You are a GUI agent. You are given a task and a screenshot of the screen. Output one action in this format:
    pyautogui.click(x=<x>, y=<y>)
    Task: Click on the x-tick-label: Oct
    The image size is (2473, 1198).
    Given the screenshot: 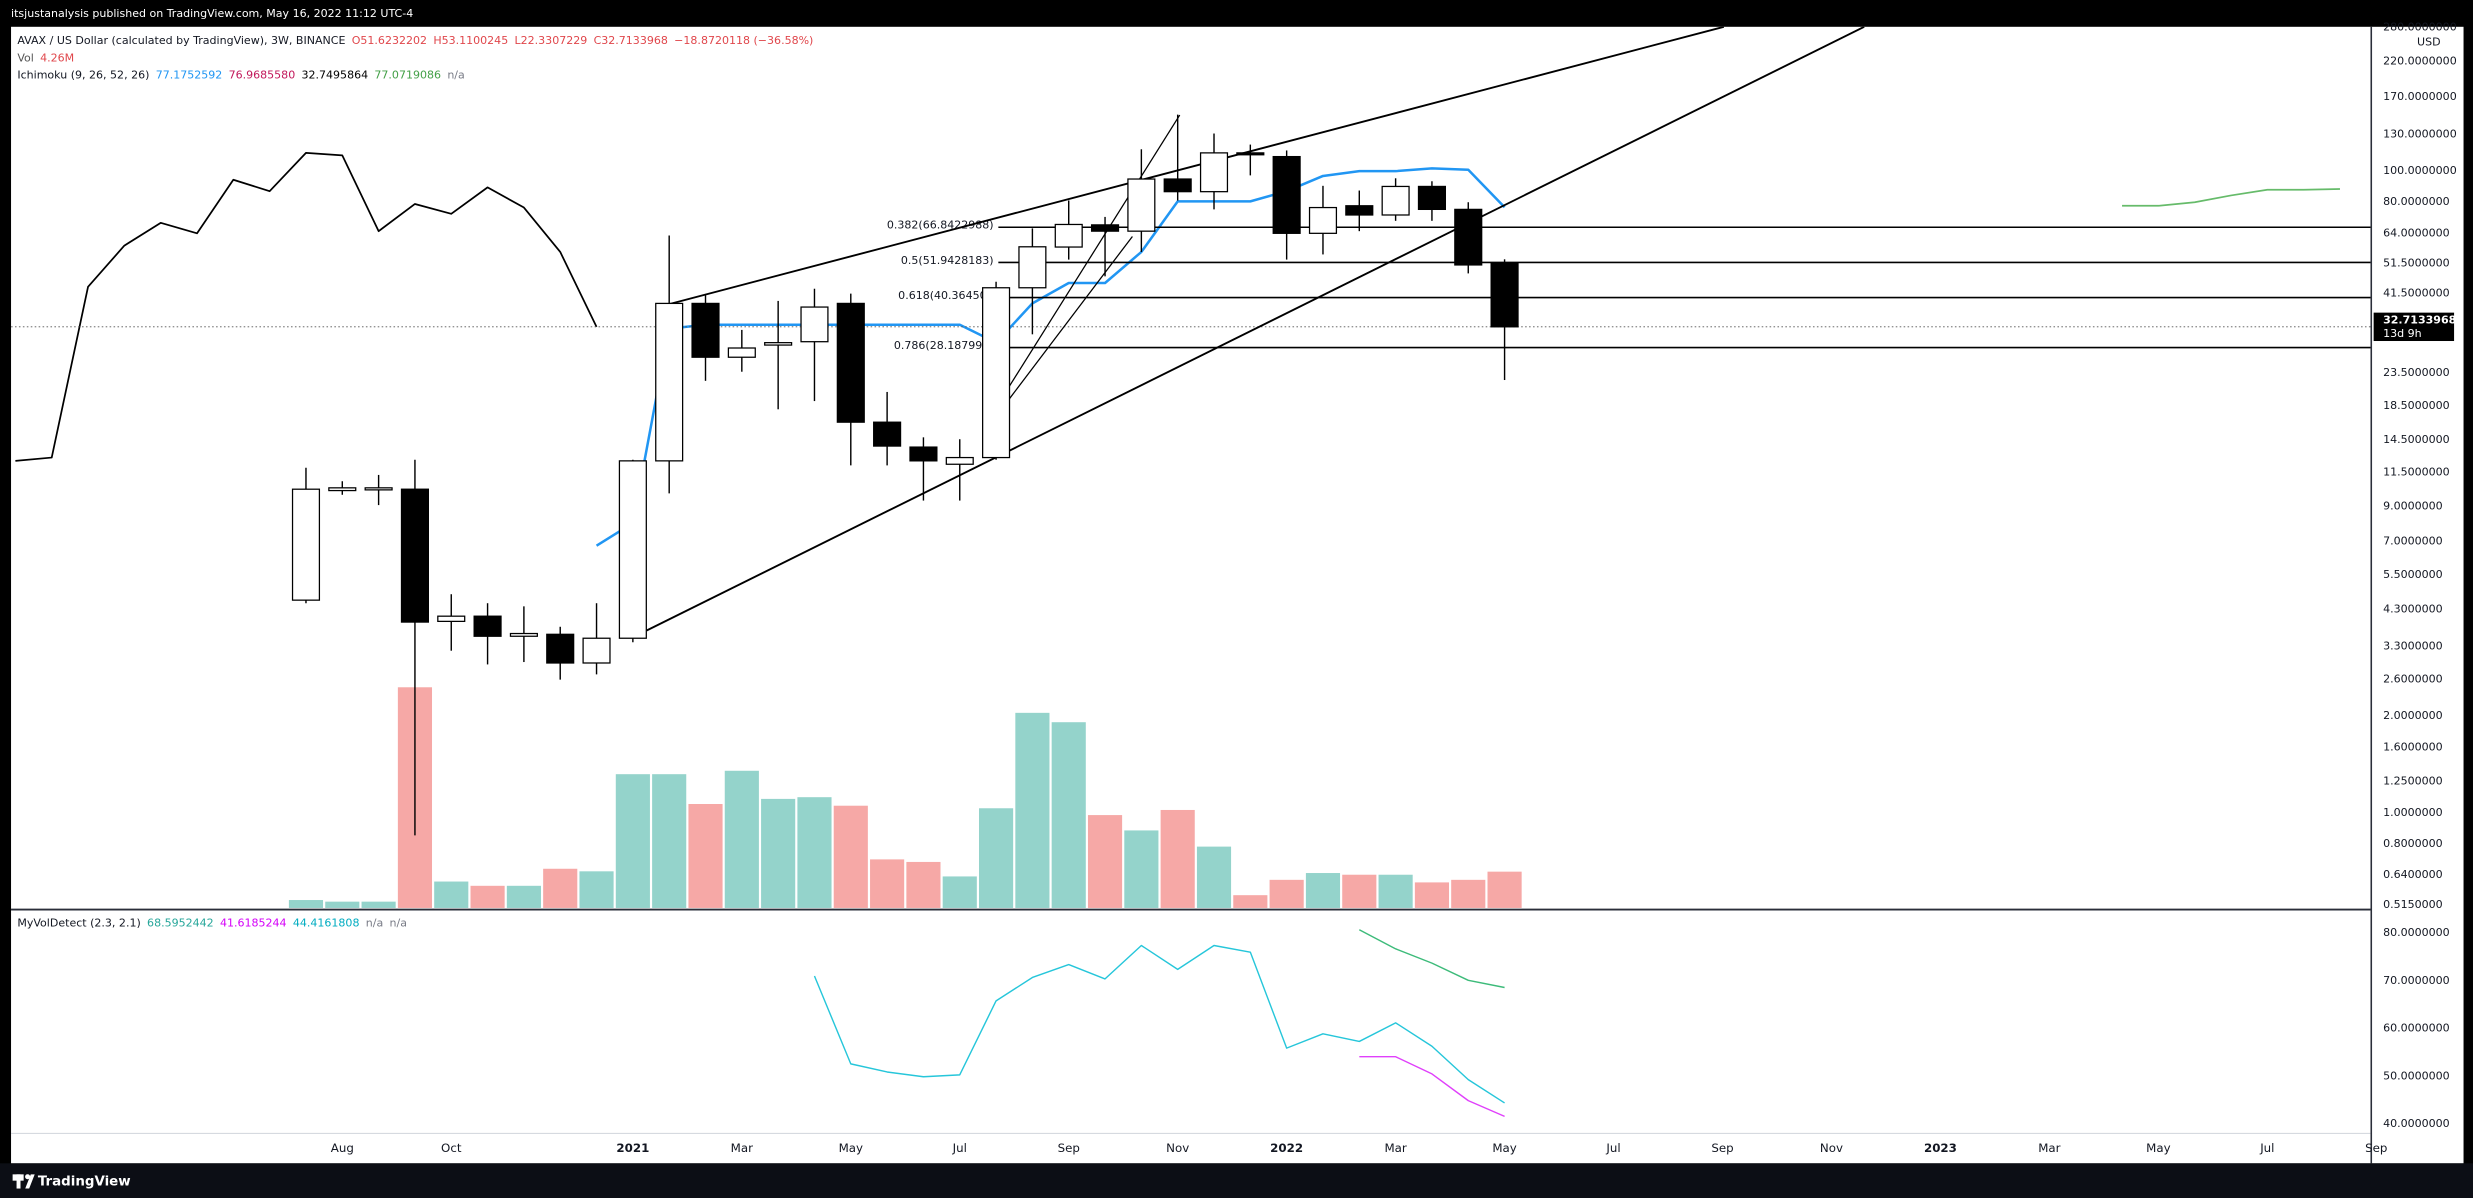 What is the action you would take?
    pyautogui.click(x=451, y=1148)
    